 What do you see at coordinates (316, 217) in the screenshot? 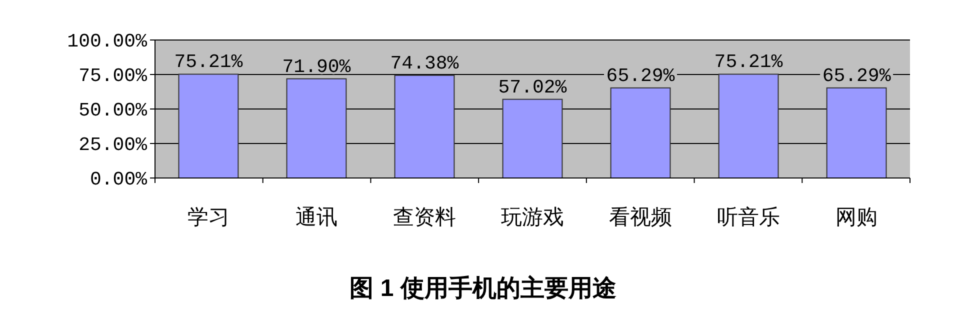
I see `x-tick-label: 通讯` at bounding box center [316, 217].